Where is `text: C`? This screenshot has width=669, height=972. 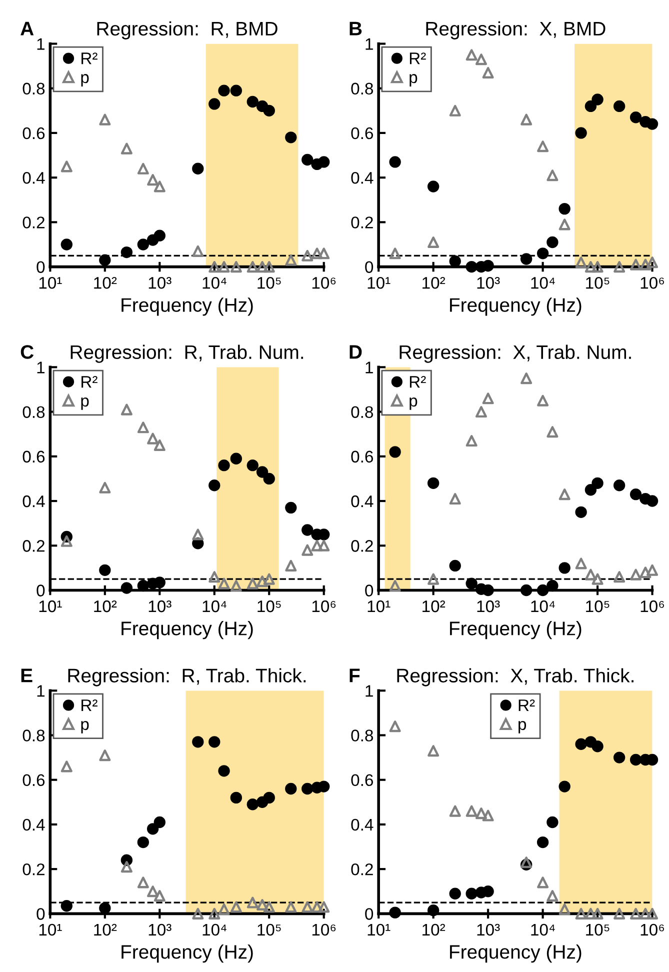
text: C is located at coordinates (27, 352).